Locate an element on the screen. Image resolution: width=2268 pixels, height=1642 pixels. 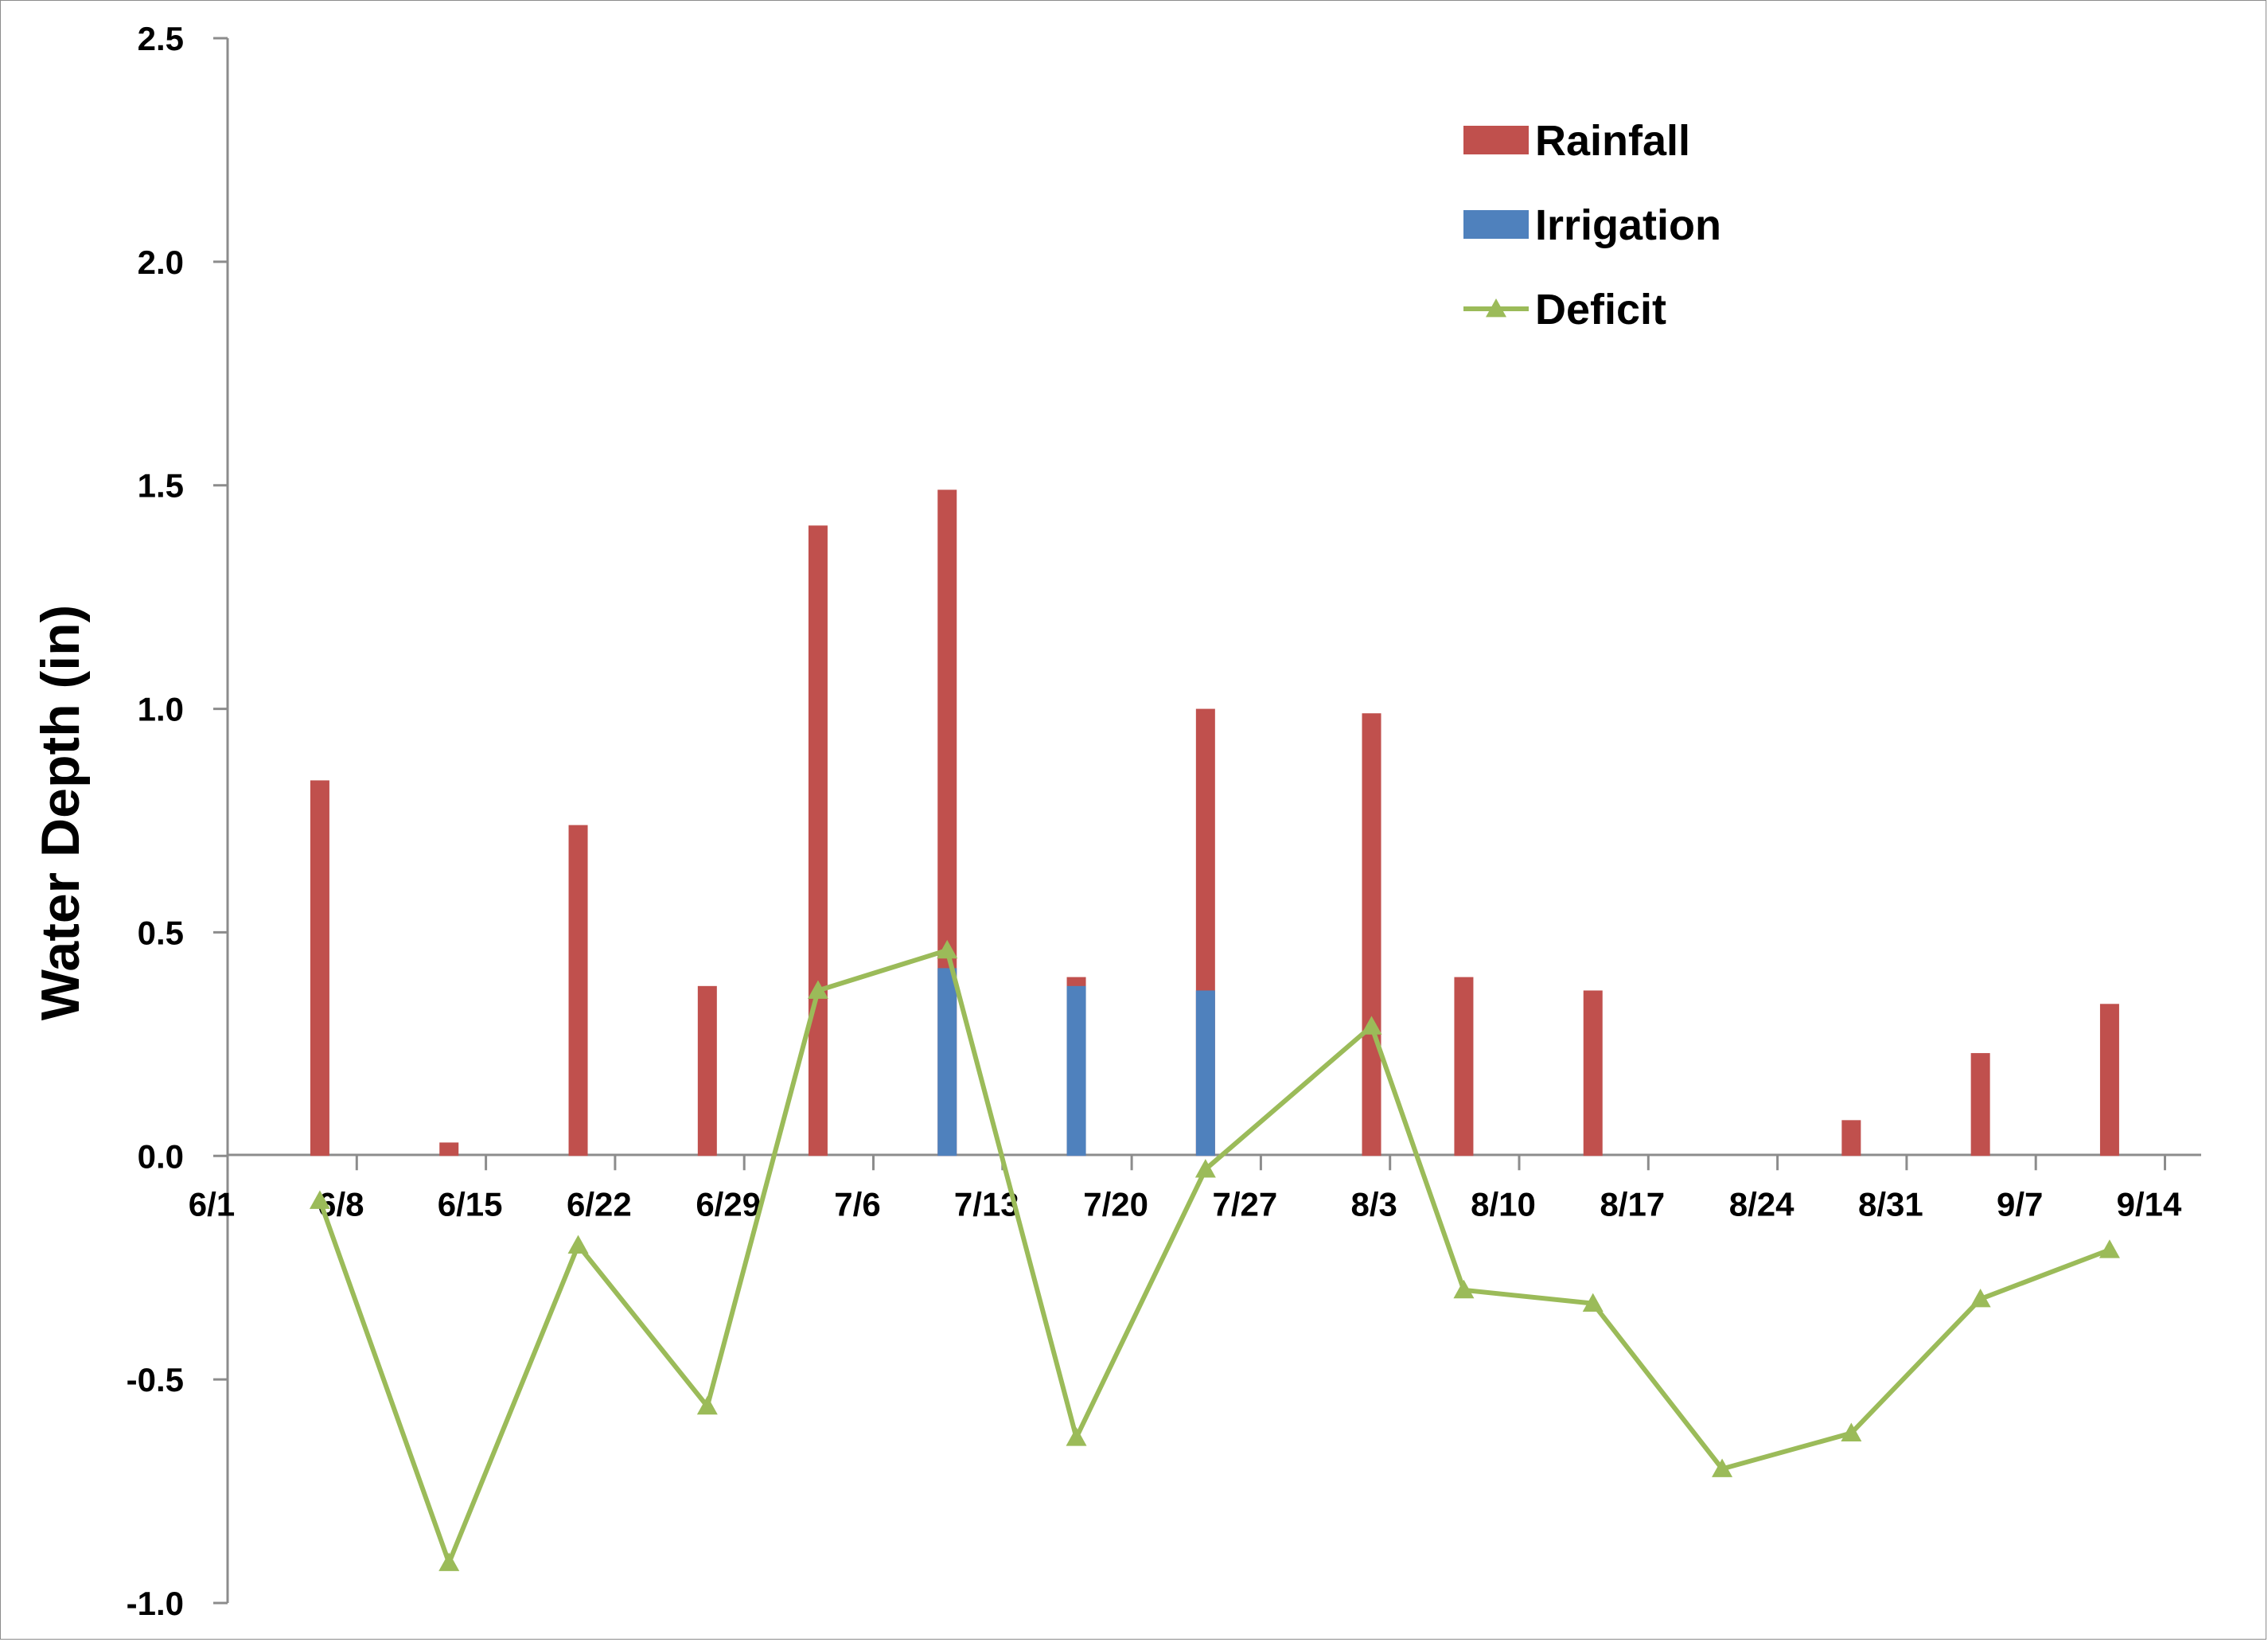
legend-marker-deficit is located at coordinates (1496, 308).